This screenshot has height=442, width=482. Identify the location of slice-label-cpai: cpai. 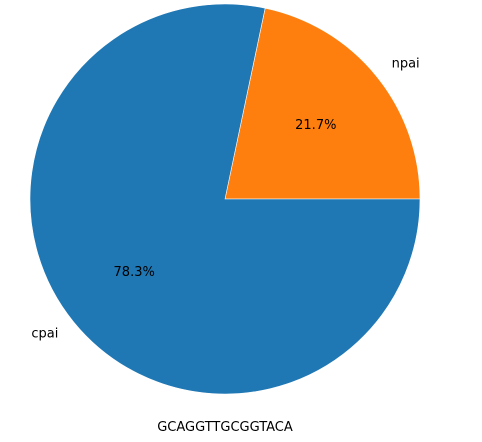
(44, 334).